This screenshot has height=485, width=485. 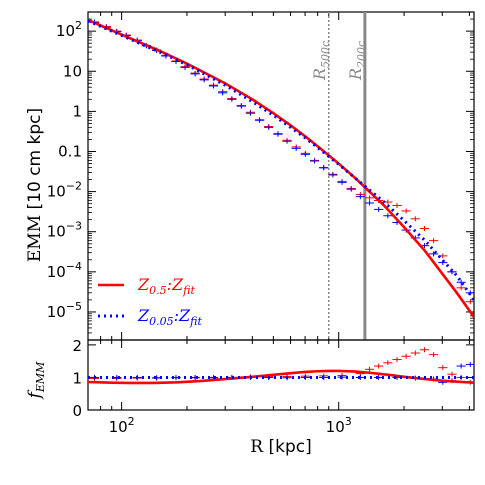 I want to click on ratio-plot-frame, so click(x=281, y=375).